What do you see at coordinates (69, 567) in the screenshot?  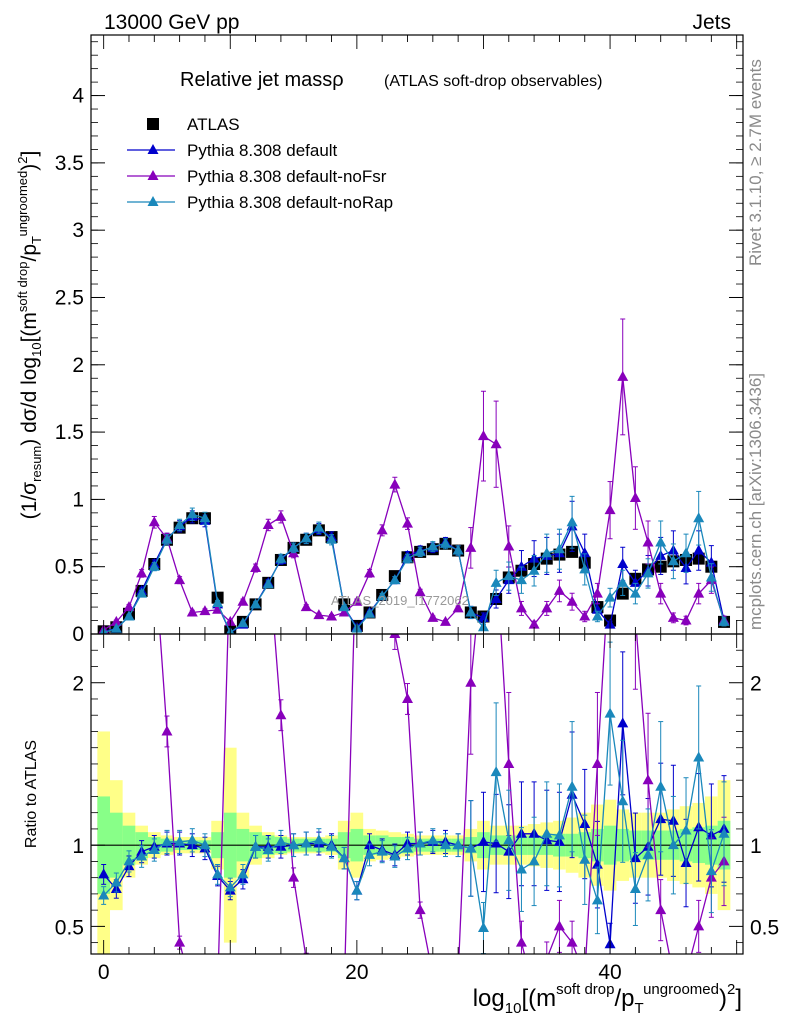 I see `y-tick-label: 0.5` at bounding box center [69, 567].